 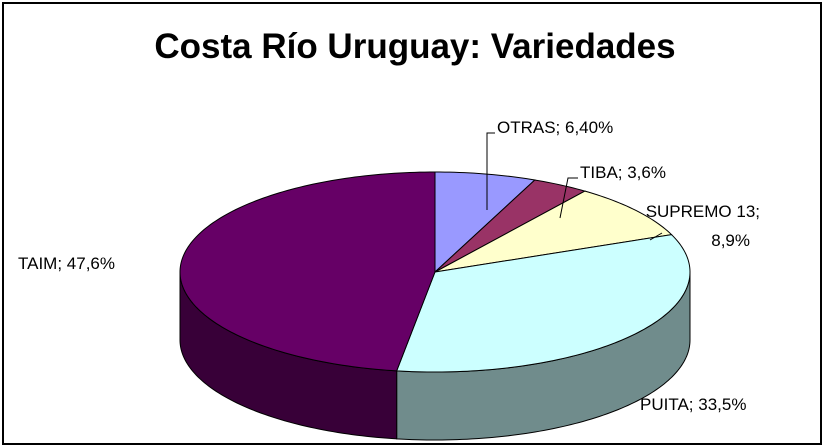 What do you see at coordinates (703, 211) in the screenshot?
I see `data-label-line: SUPREMO 13;` at bounding box center [703, 211].